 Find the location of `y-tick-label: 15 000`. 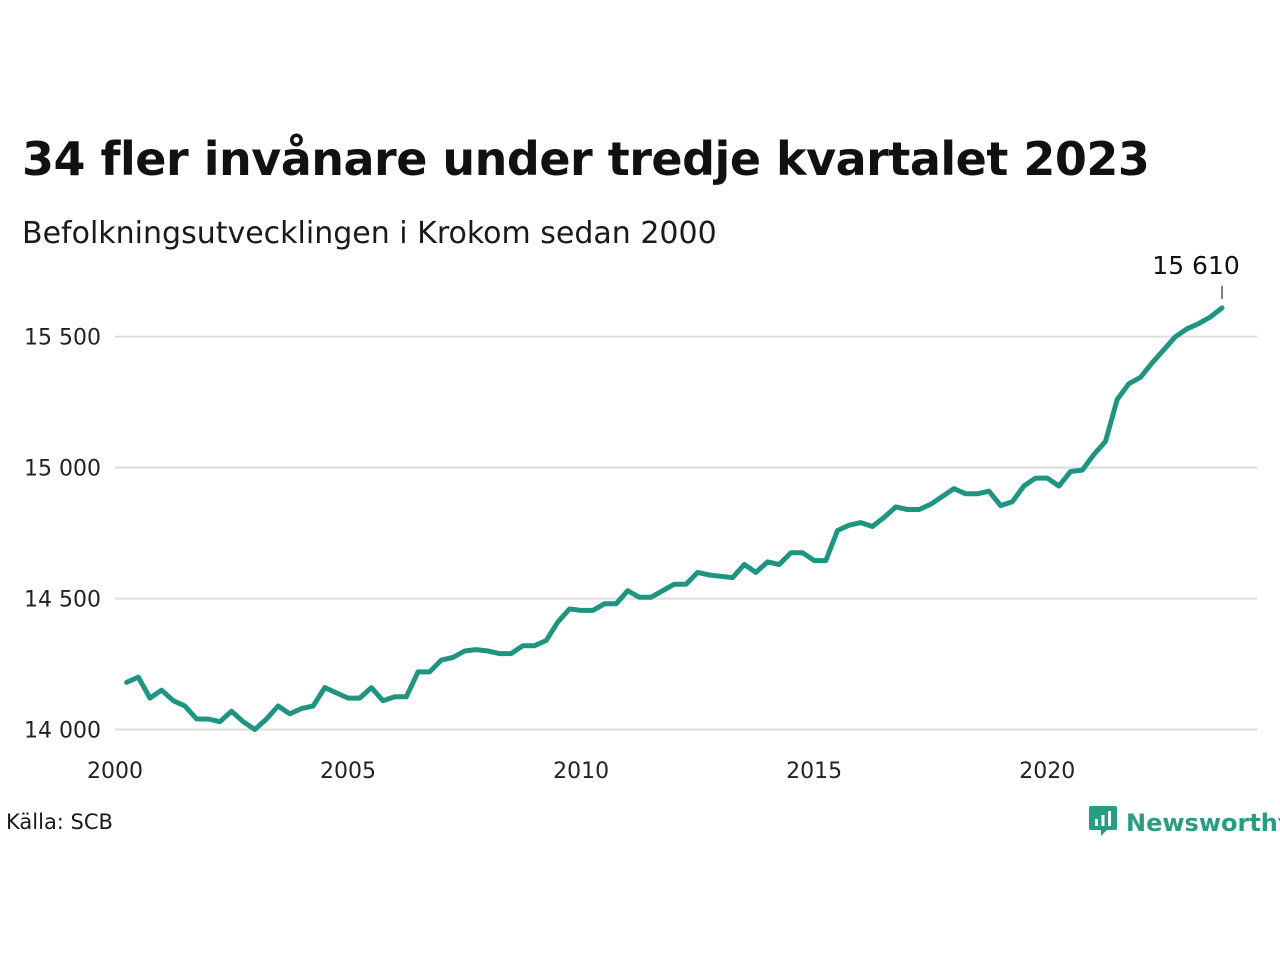

y-tick-label: 15 000 is located at coordinates (62, 469).